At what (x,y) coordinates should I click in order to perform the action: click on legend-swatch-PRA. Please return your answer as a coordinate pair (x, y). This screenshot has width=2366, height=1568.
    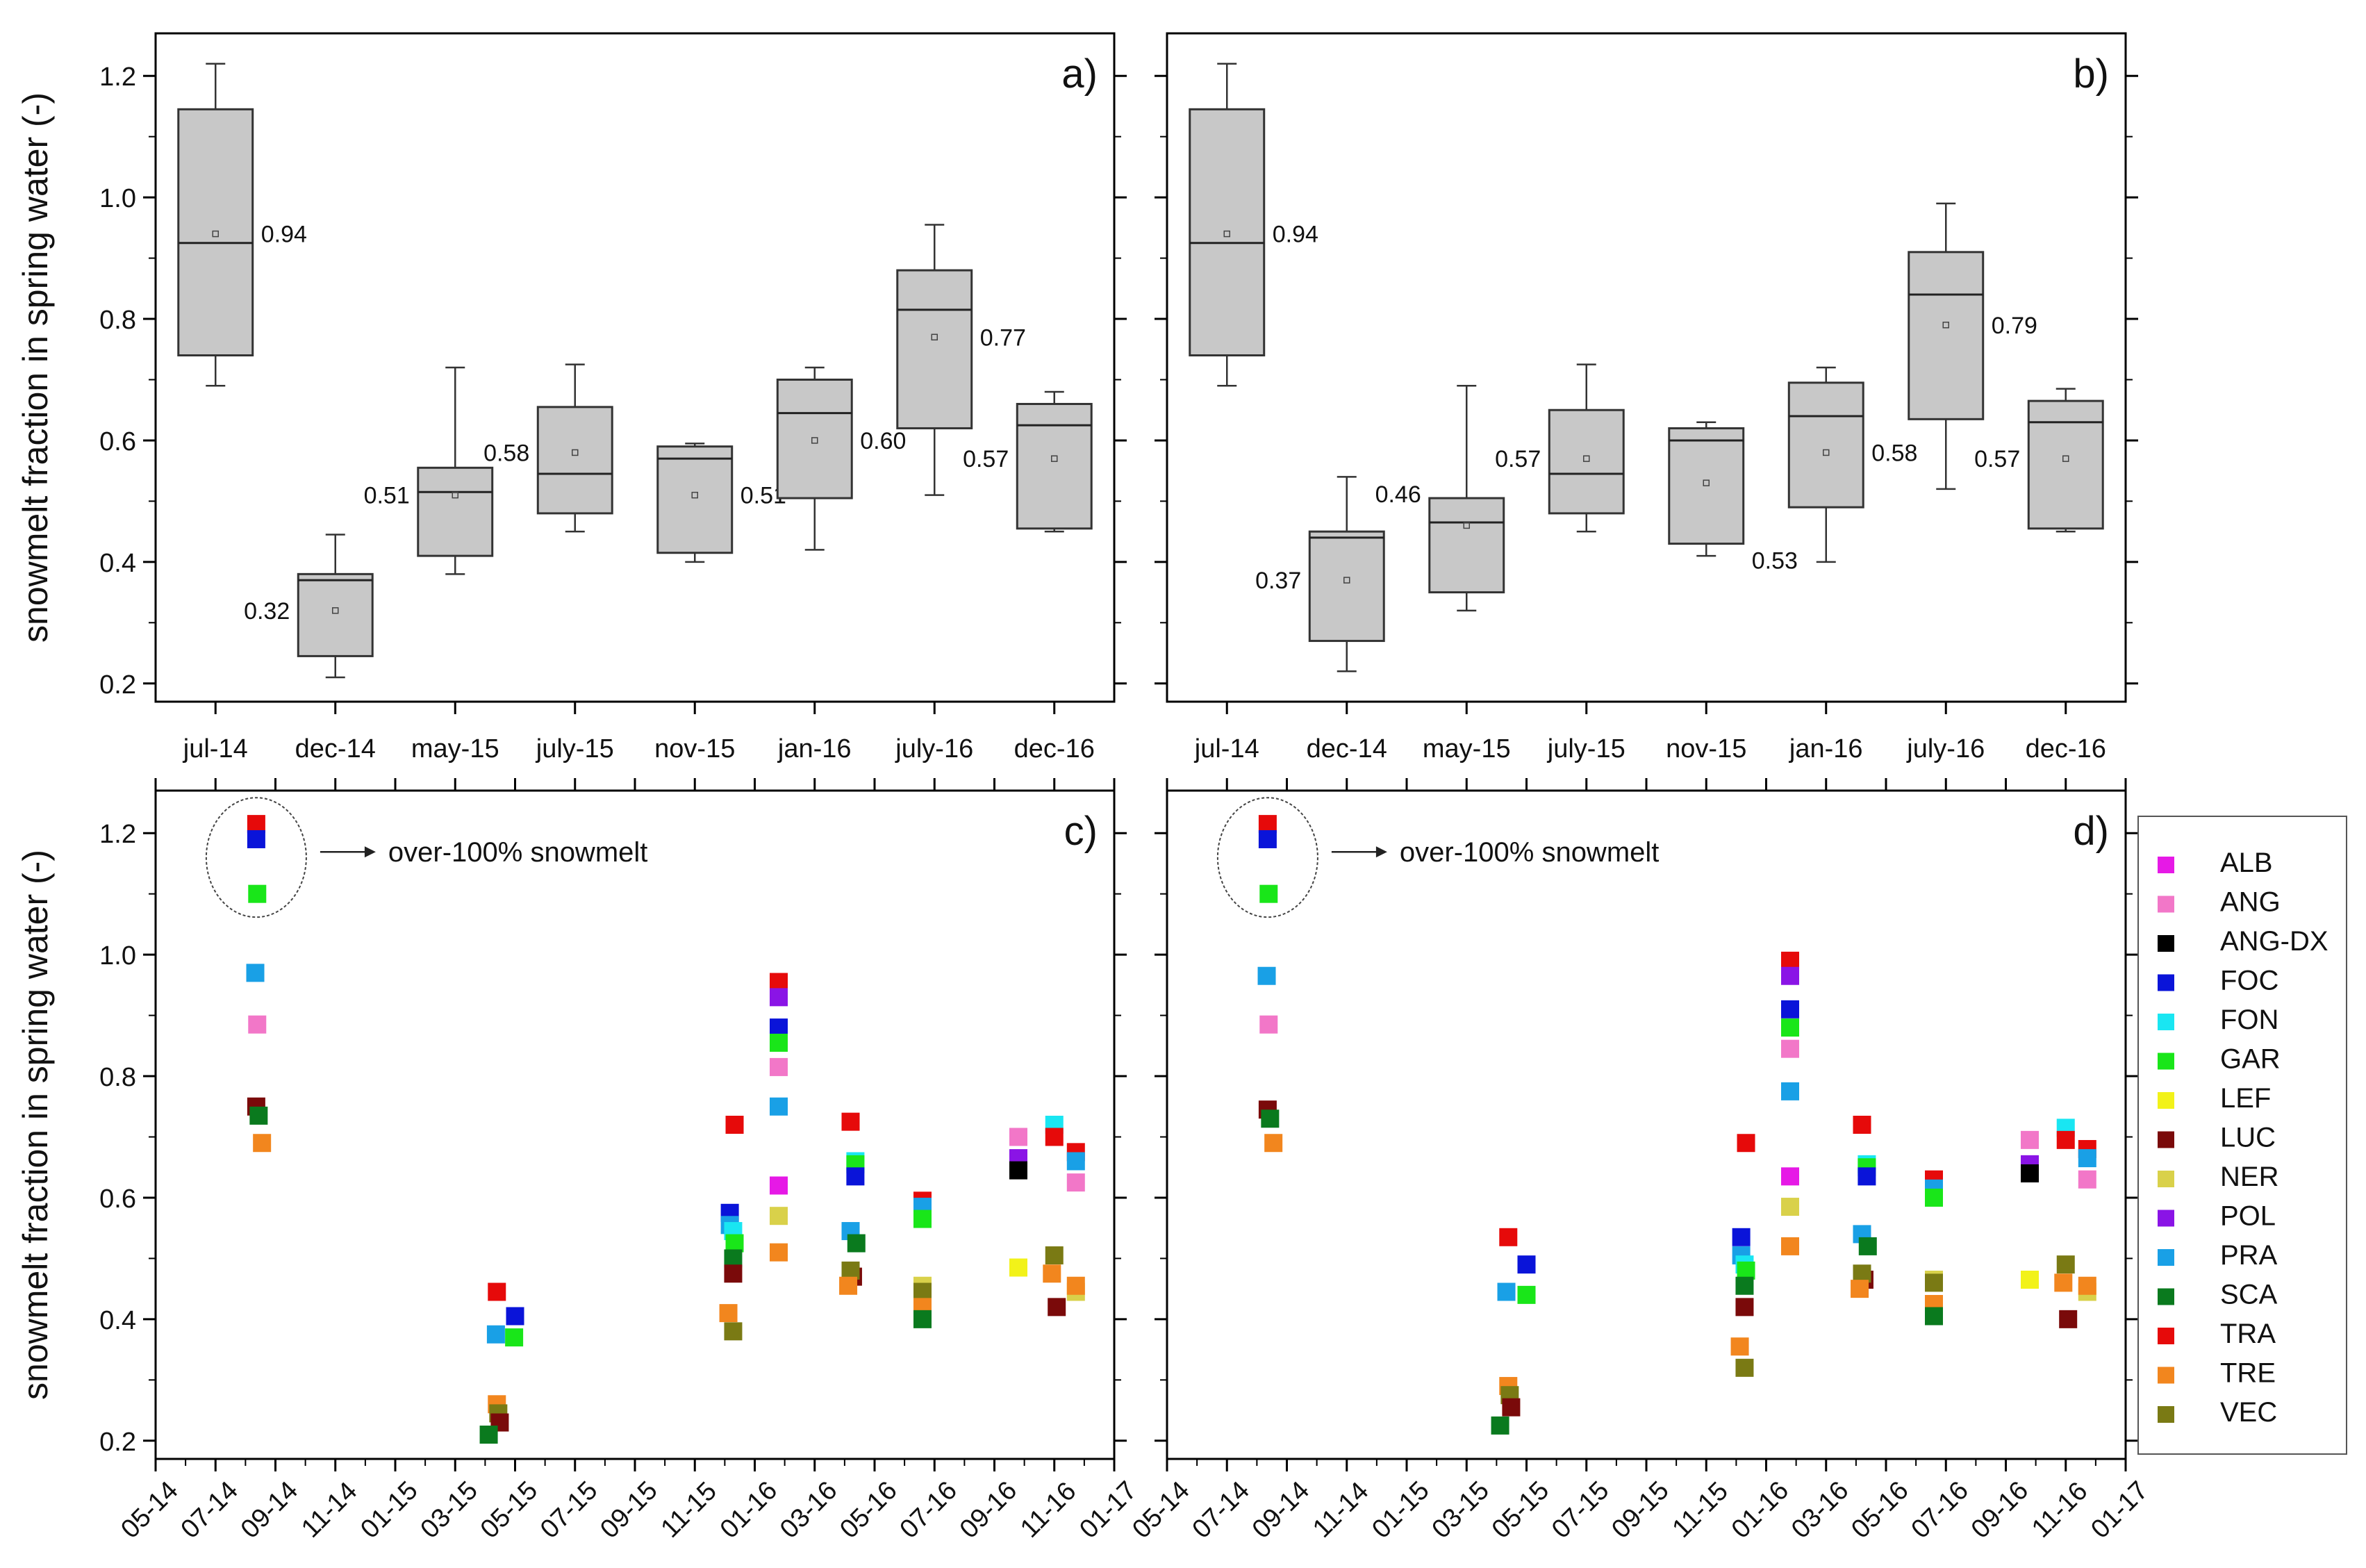
    Looking at the image, I should click on (2166, 1257).